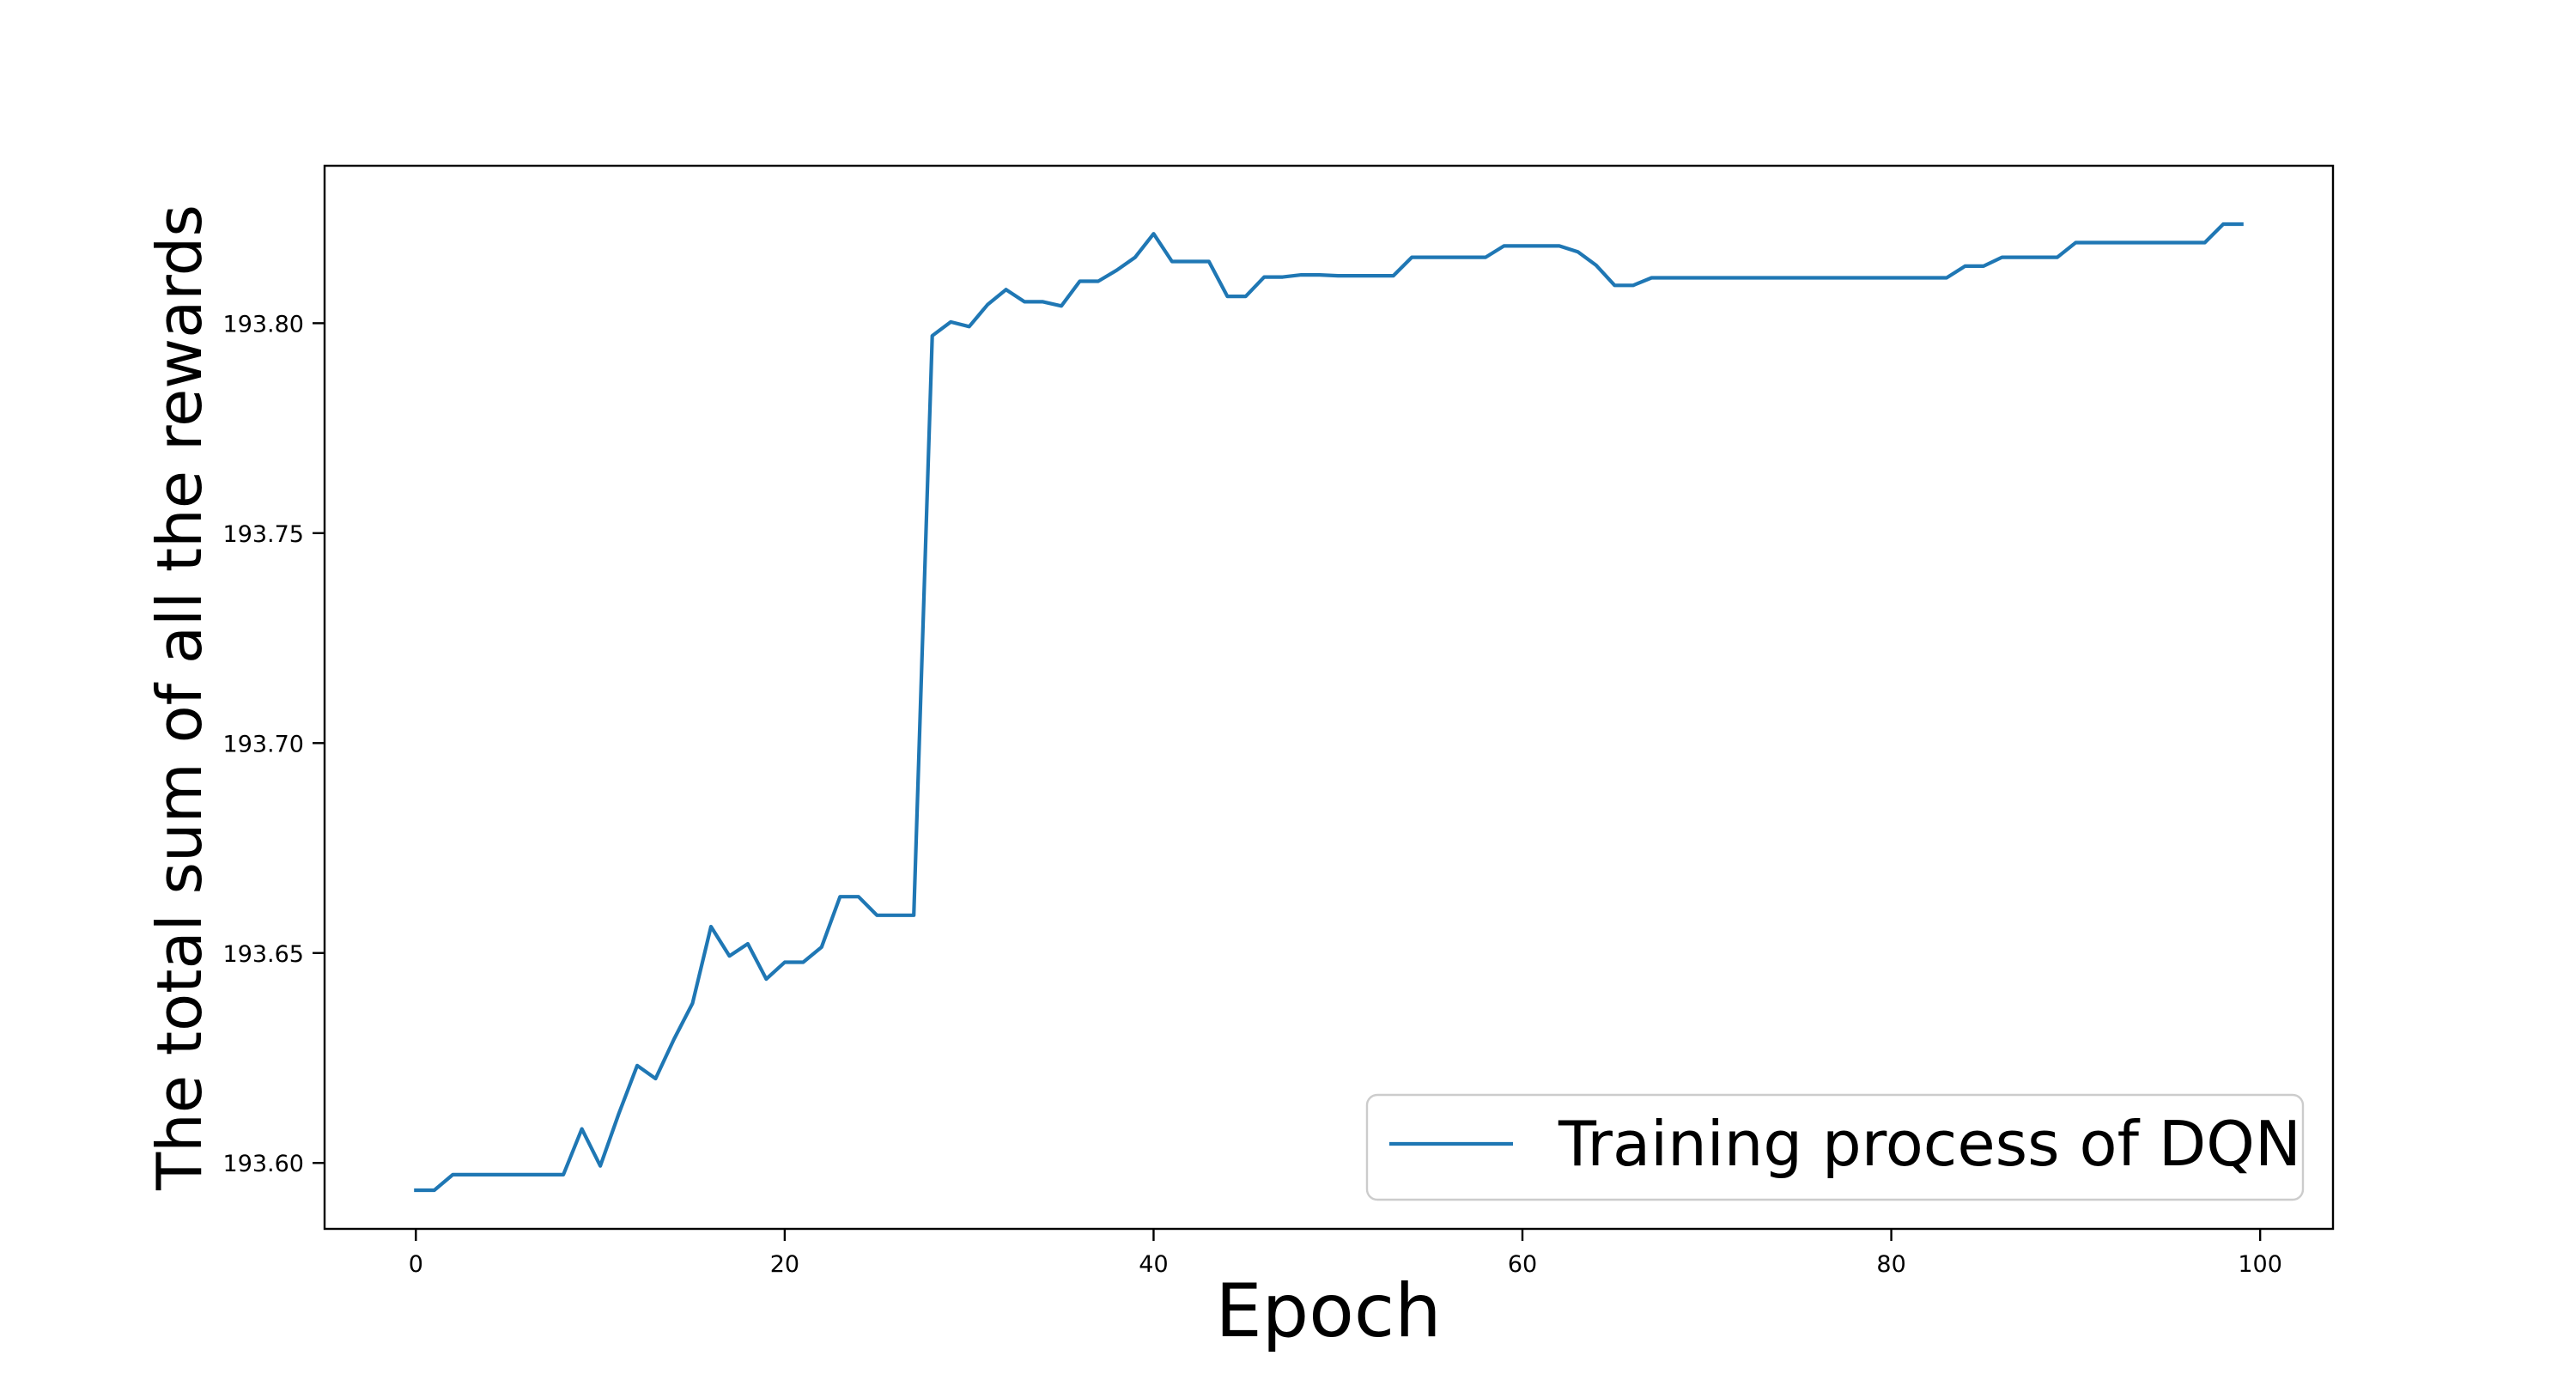 The height and width of the screenshot is (1374, 2576). I want to click on legend: Training process of DQN, so click(1835, 1147).